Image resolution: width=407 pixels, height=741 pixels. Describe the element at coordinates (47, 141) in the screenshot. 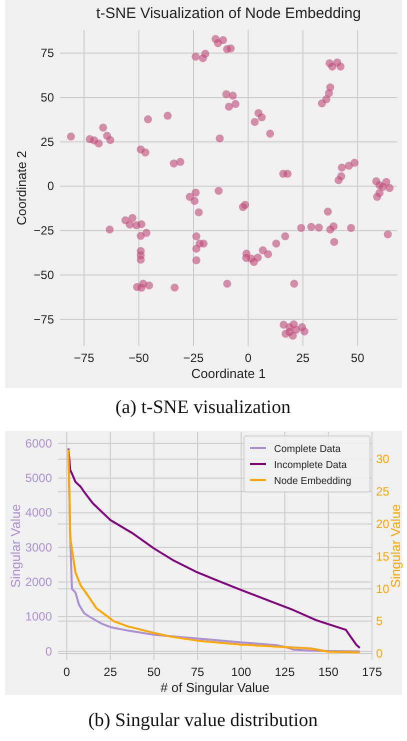

I see `y-tick-label: 25` at that location.